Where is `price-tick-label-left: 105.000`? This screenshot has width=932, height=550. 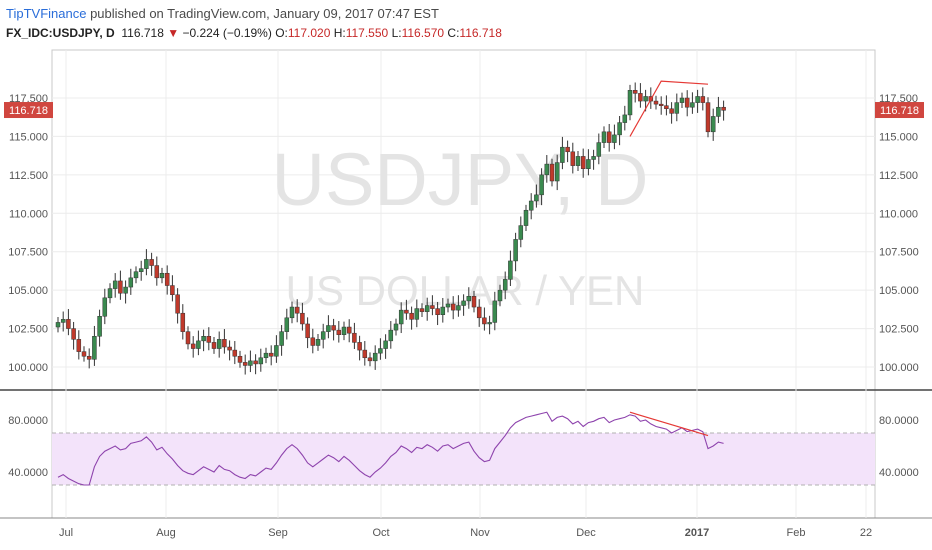 price-tick-label-left: 105.000 is located at coordinates (28, 291).